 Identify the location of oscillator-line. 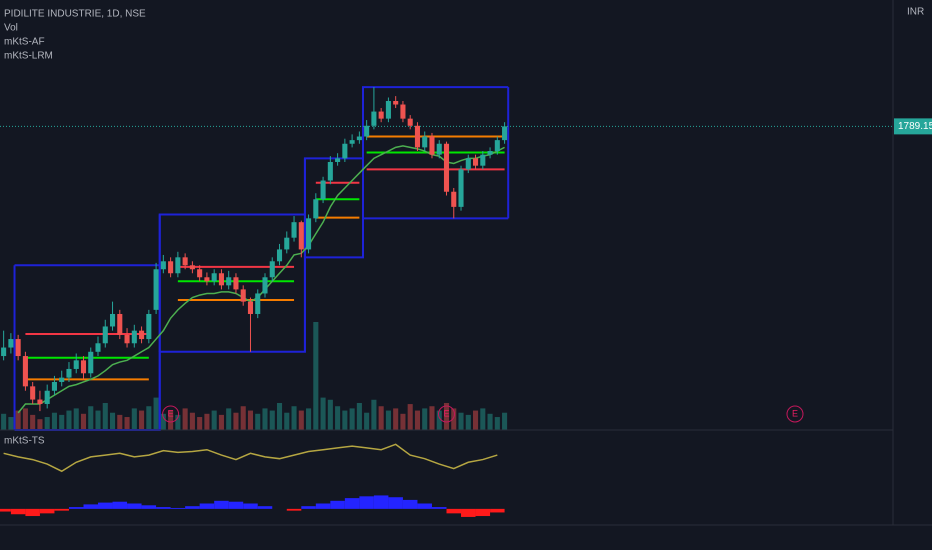
(250, 458).